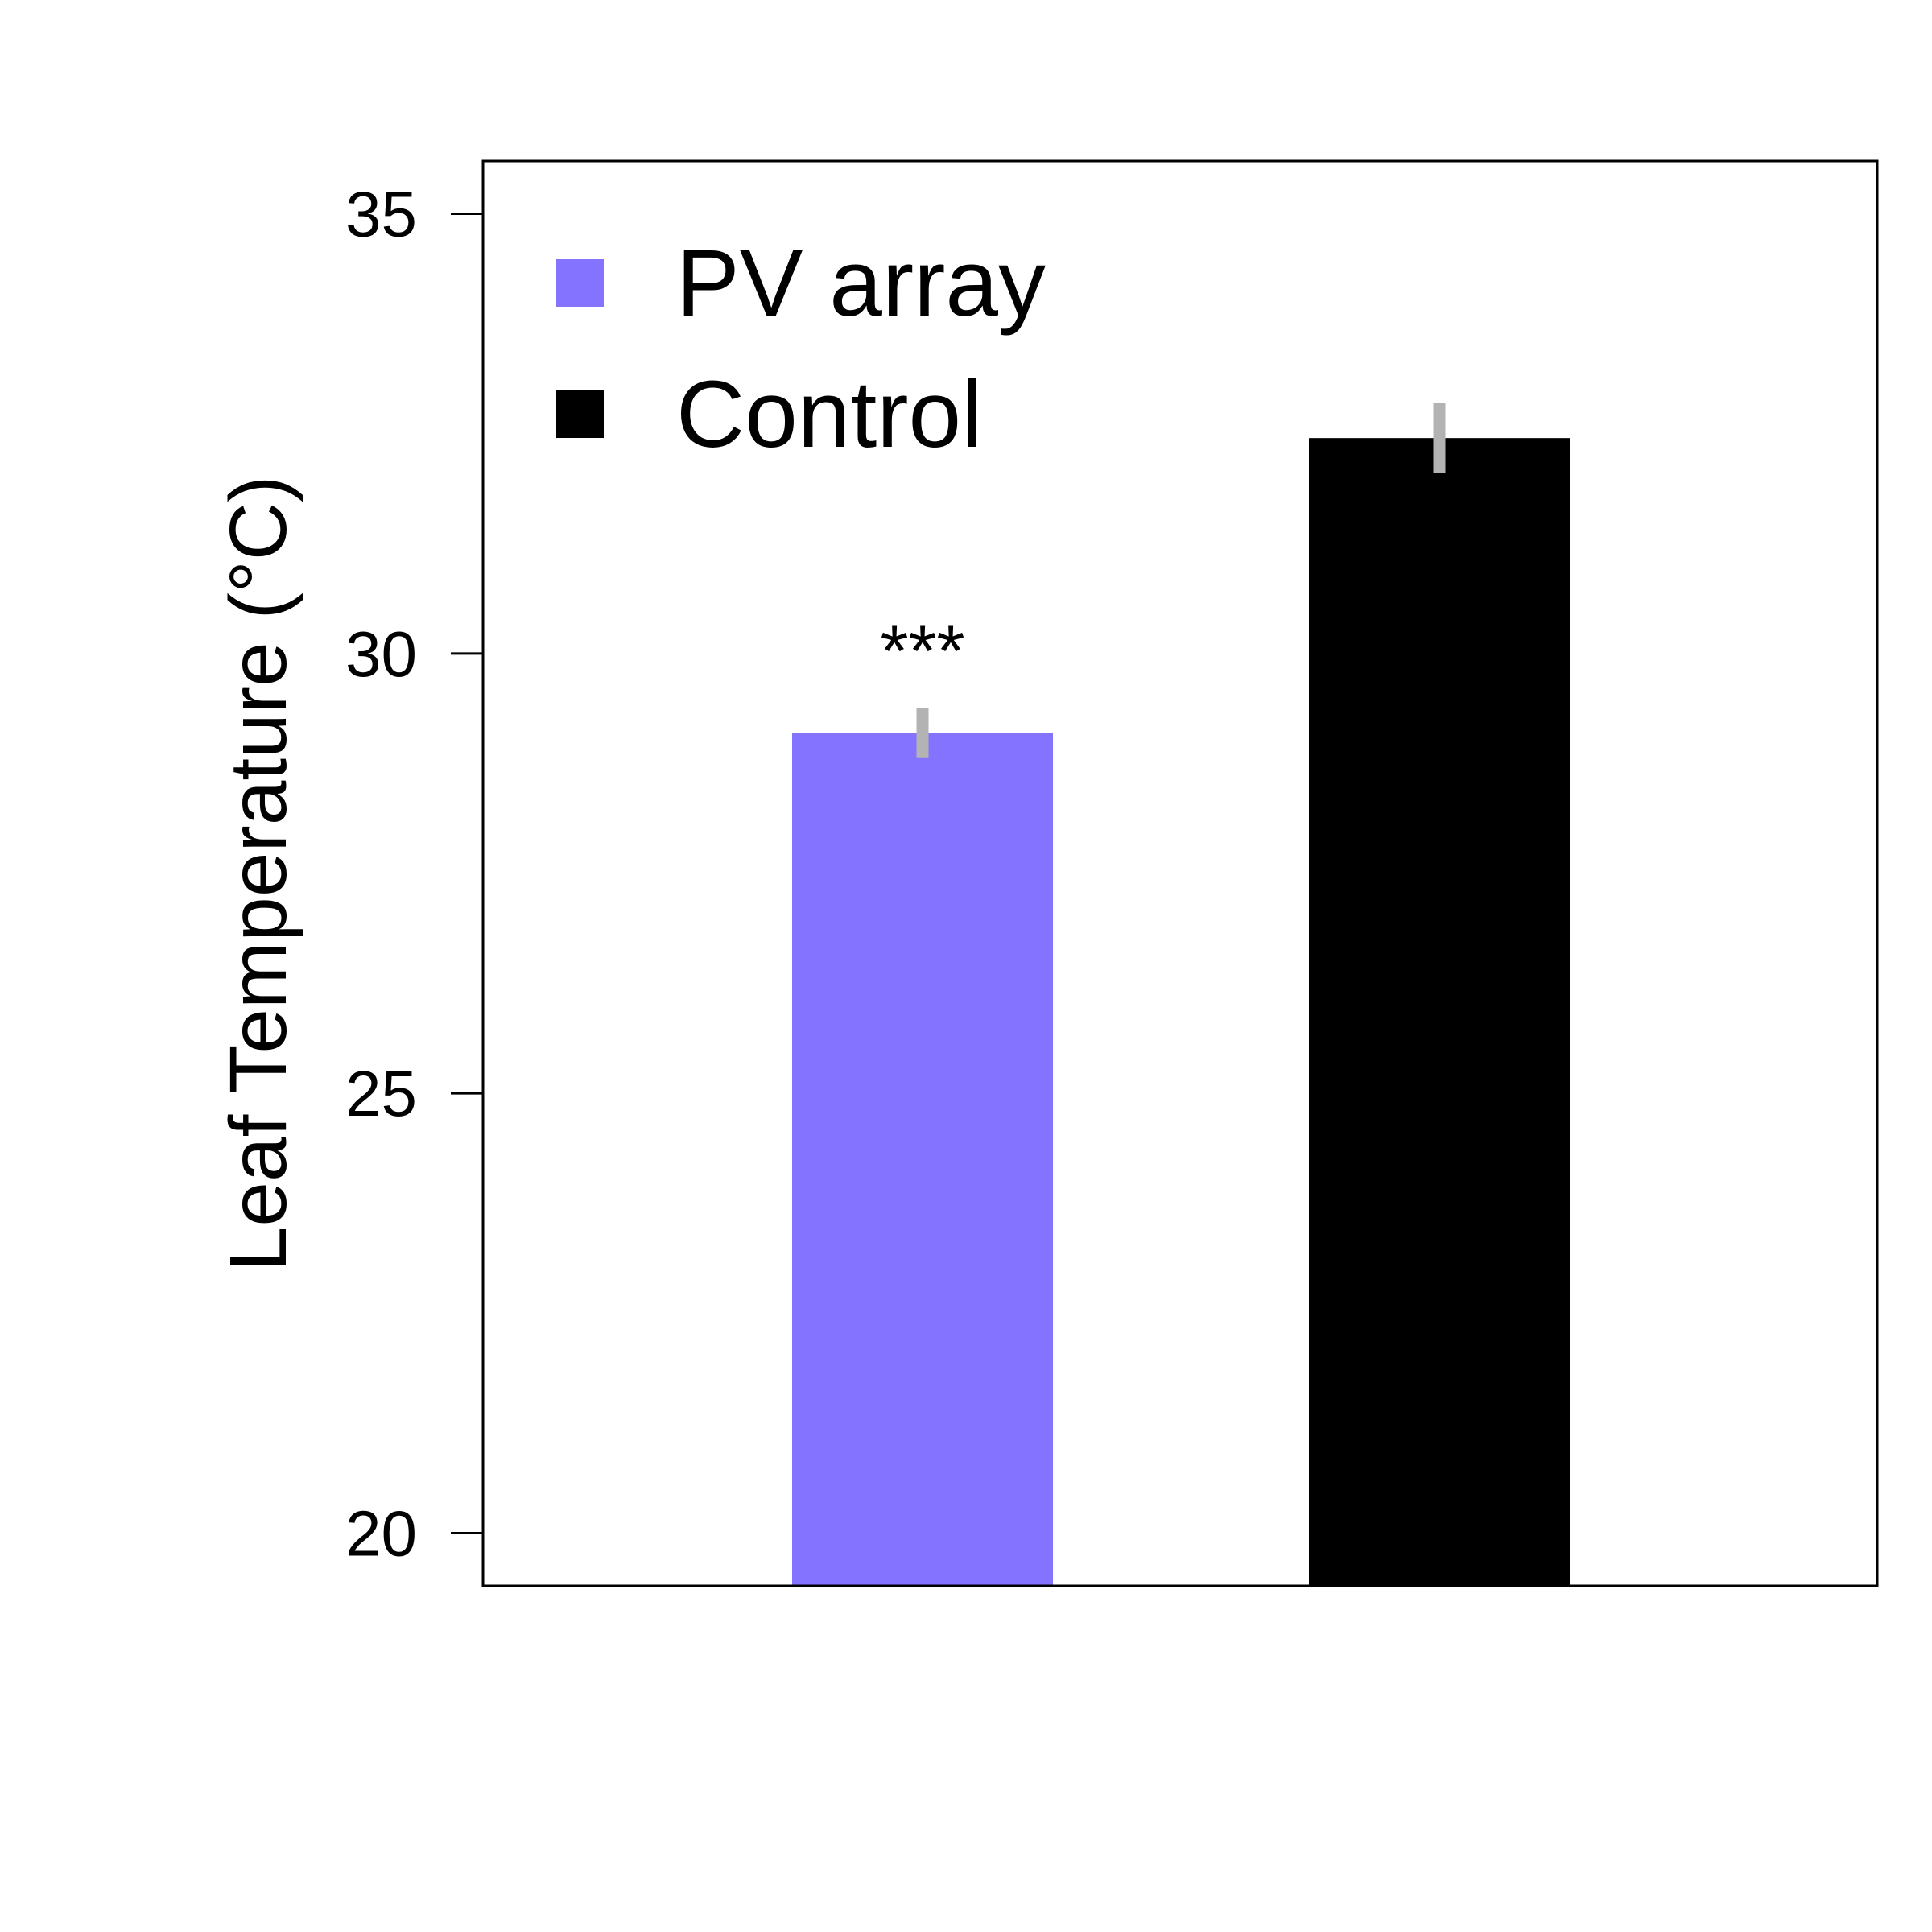  I want to click on significance-annotation: ***, so click(922, 652).